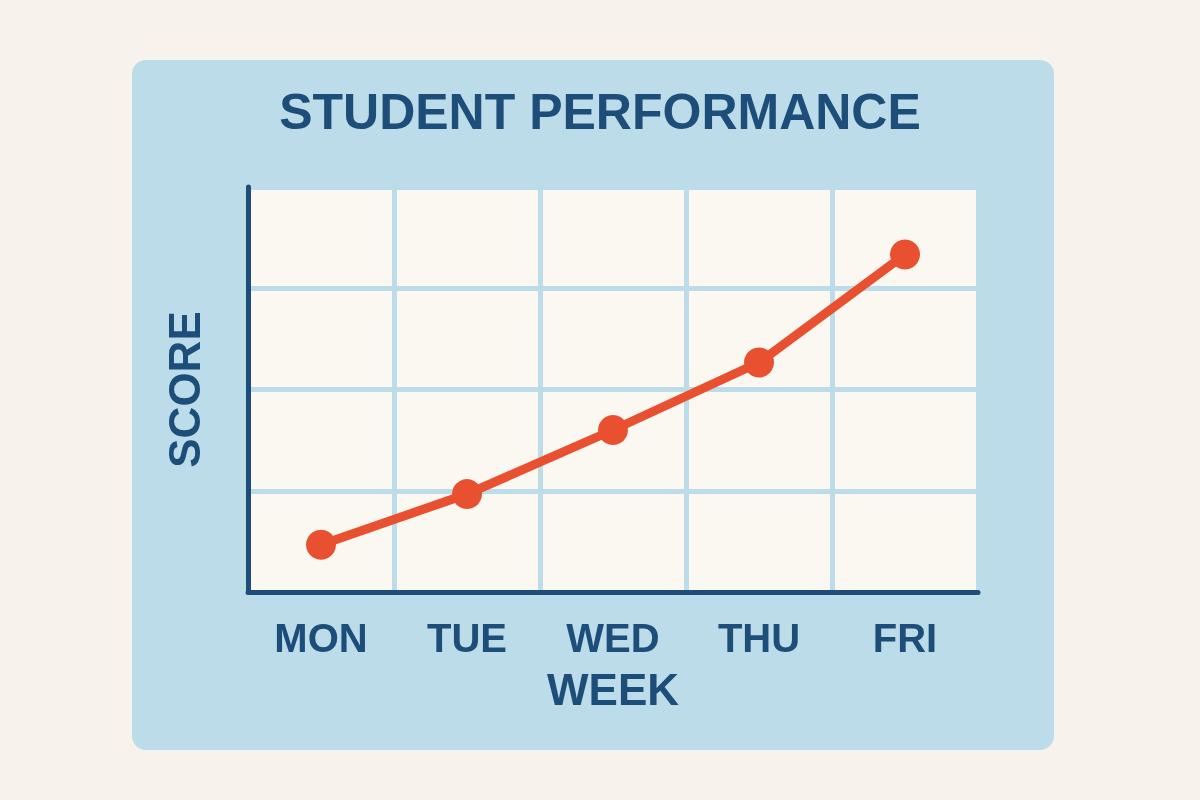 This screenshot has width=1200, height=800. What do you see at coordinates (600, 112) in the screenshot?
I see `chart-title: STUDENT PERFORMANCE` at bounding box center [600, 112].